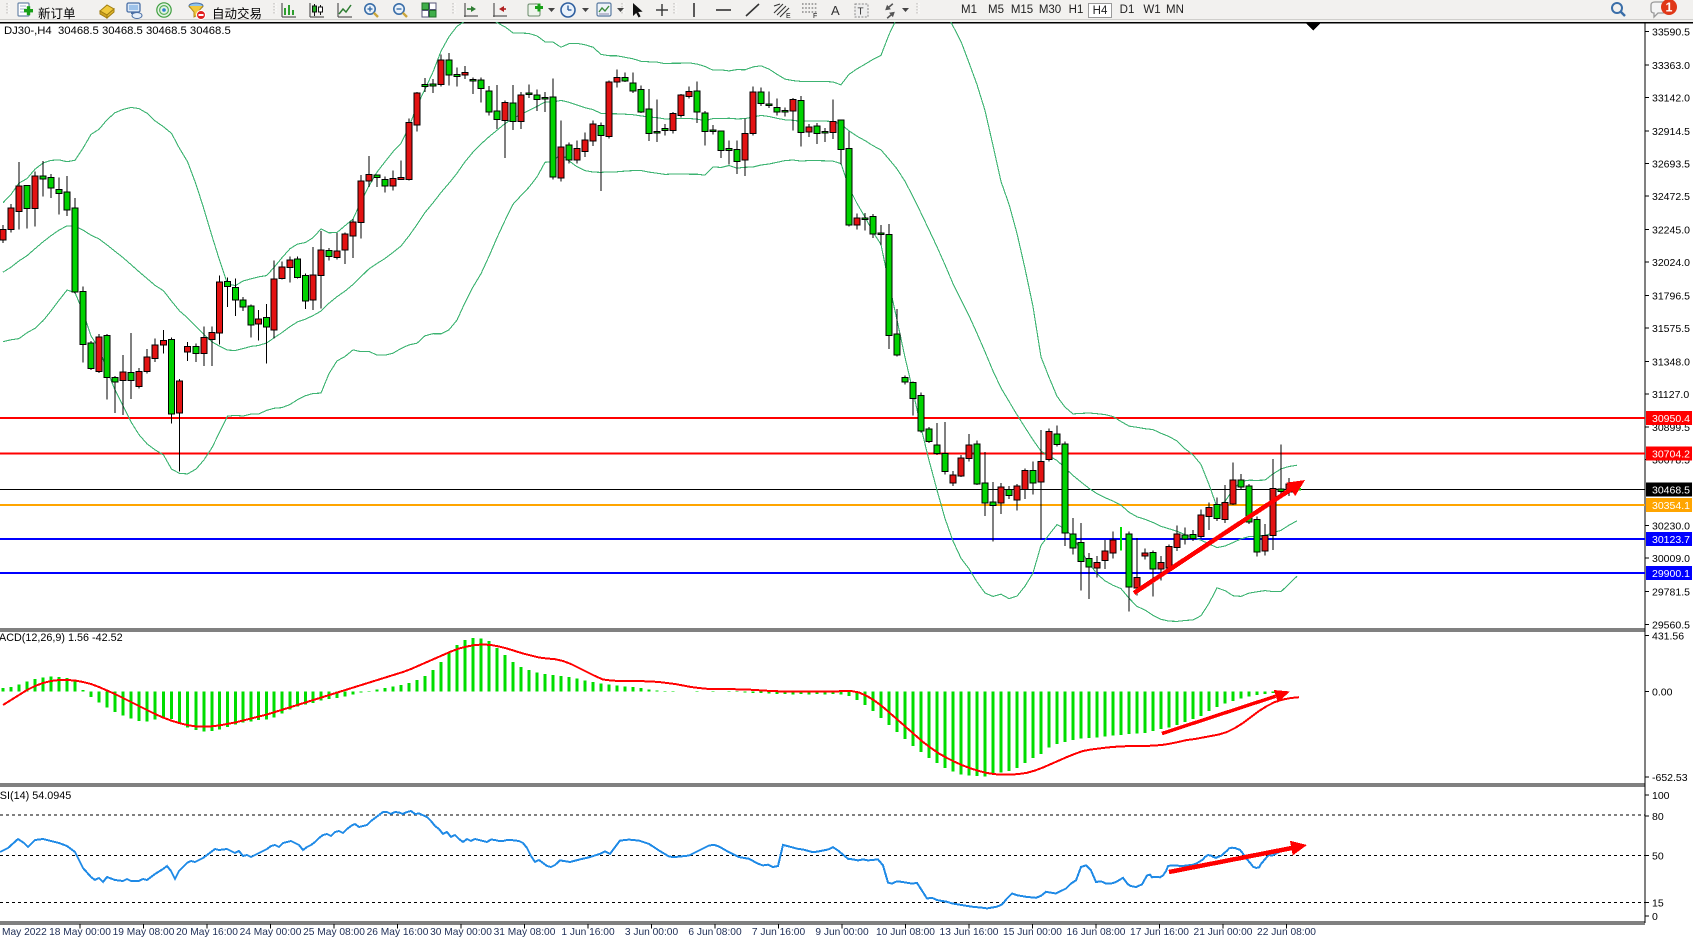 Image resolution: width=1693 pixels, height=938 pixels. I want to click on svg-text: 30123.7, so click(1671, 540).